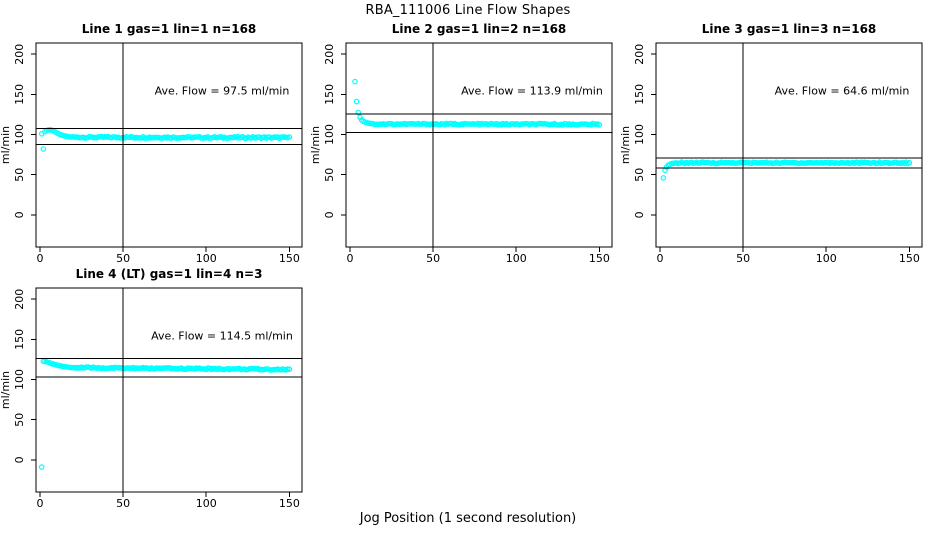 The height and width of the screenshot is (540, 936). What do you see at coordinates (468, 10) in the screenshot?
I see `figure-title: RBA_111006 Line Flow Shapes` at bounding box center [468, 10].